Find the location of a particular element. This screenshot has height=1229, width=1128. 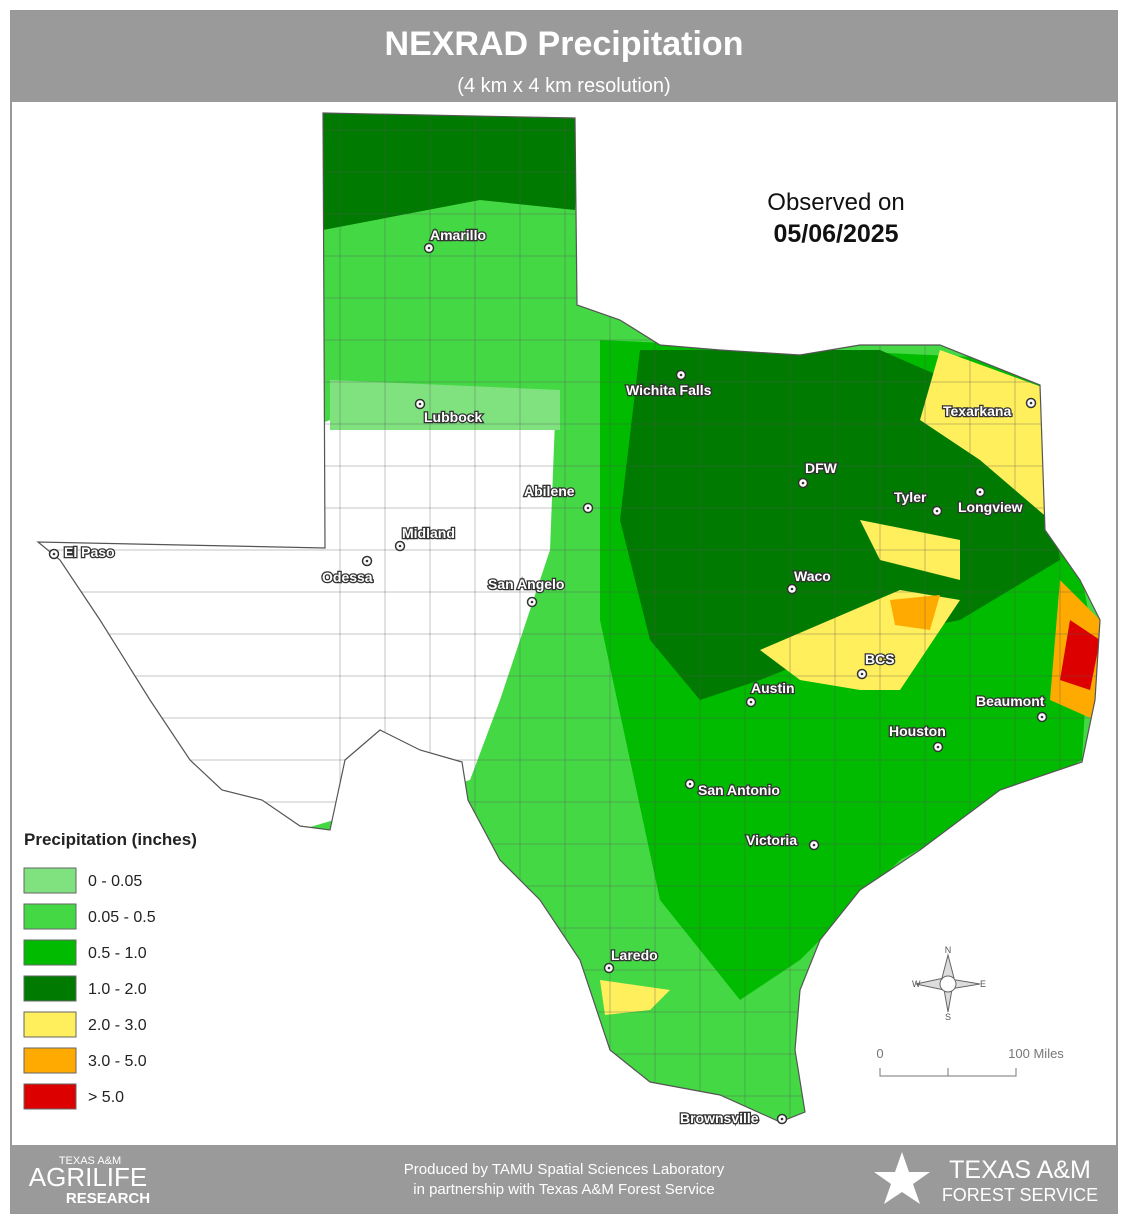

legend-label: 0 - 0.05 is located at coordinates (115, 881).